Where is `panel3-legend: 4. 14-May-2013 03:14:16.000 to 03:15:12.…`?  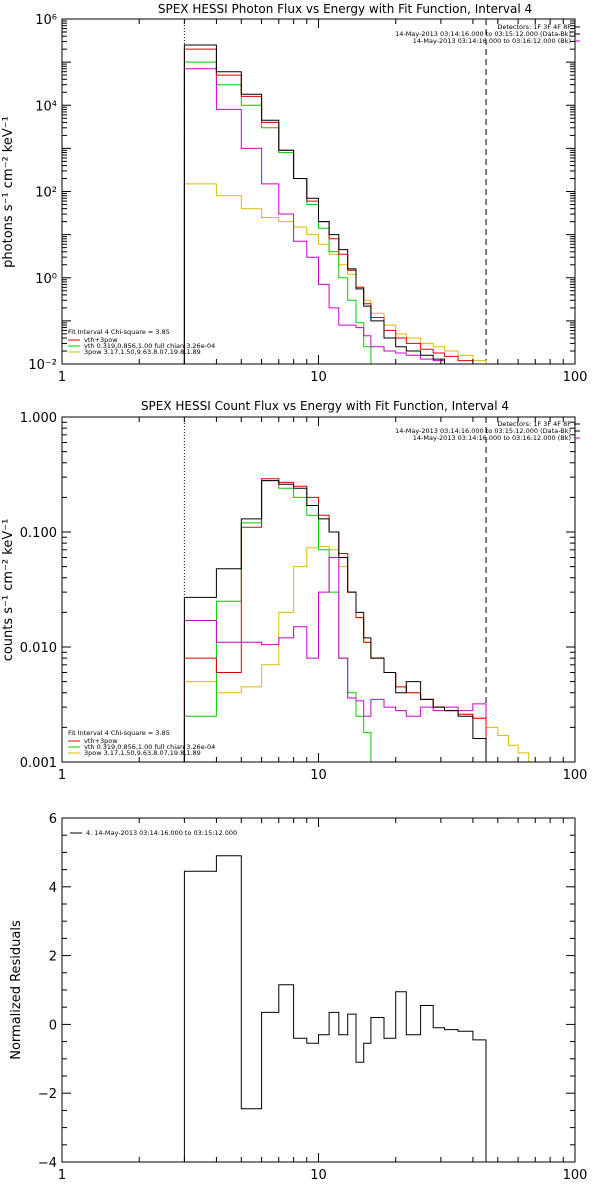
panel3-legend: 4. 14-May-2013 03:14:16.000 to 03:15:12.… is located at coordinates (153, 833).